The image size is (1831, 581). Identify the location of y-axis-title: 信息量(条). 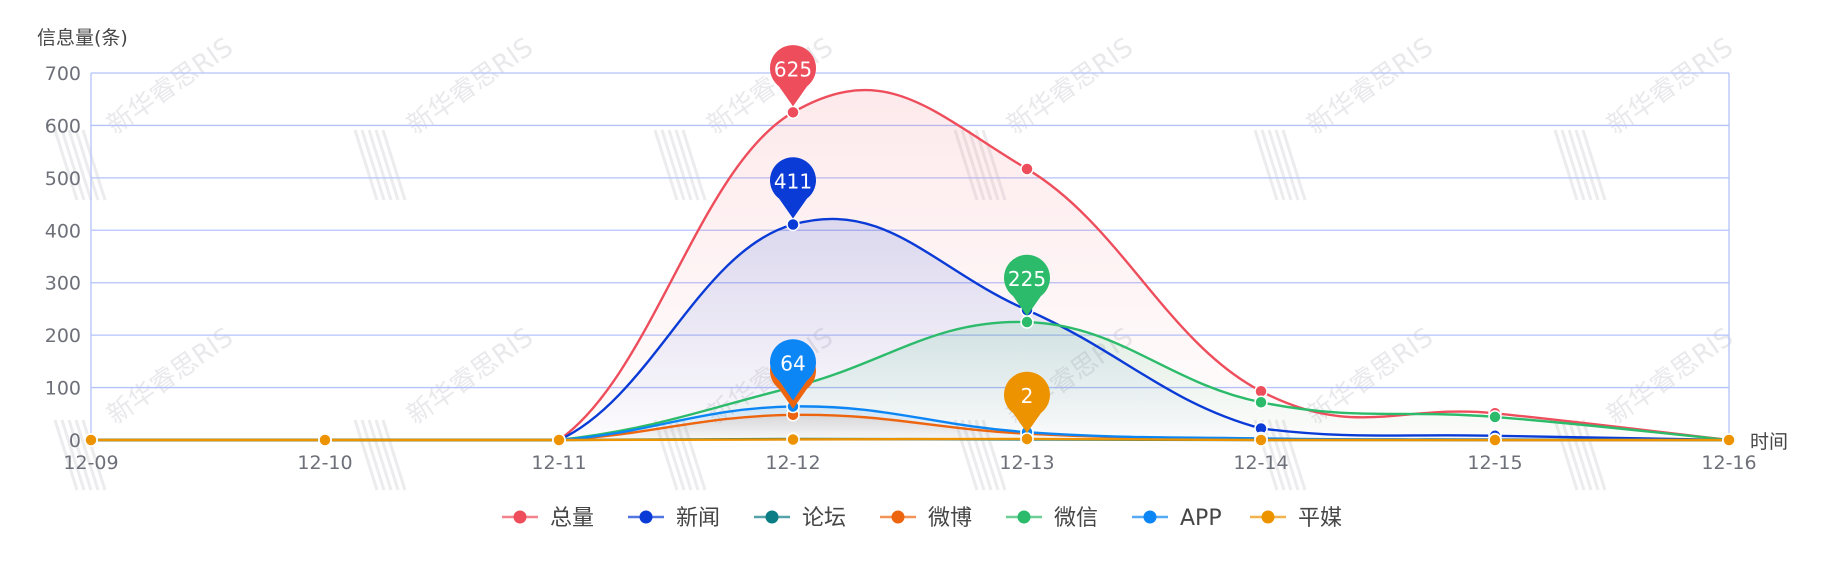
(82, 38).